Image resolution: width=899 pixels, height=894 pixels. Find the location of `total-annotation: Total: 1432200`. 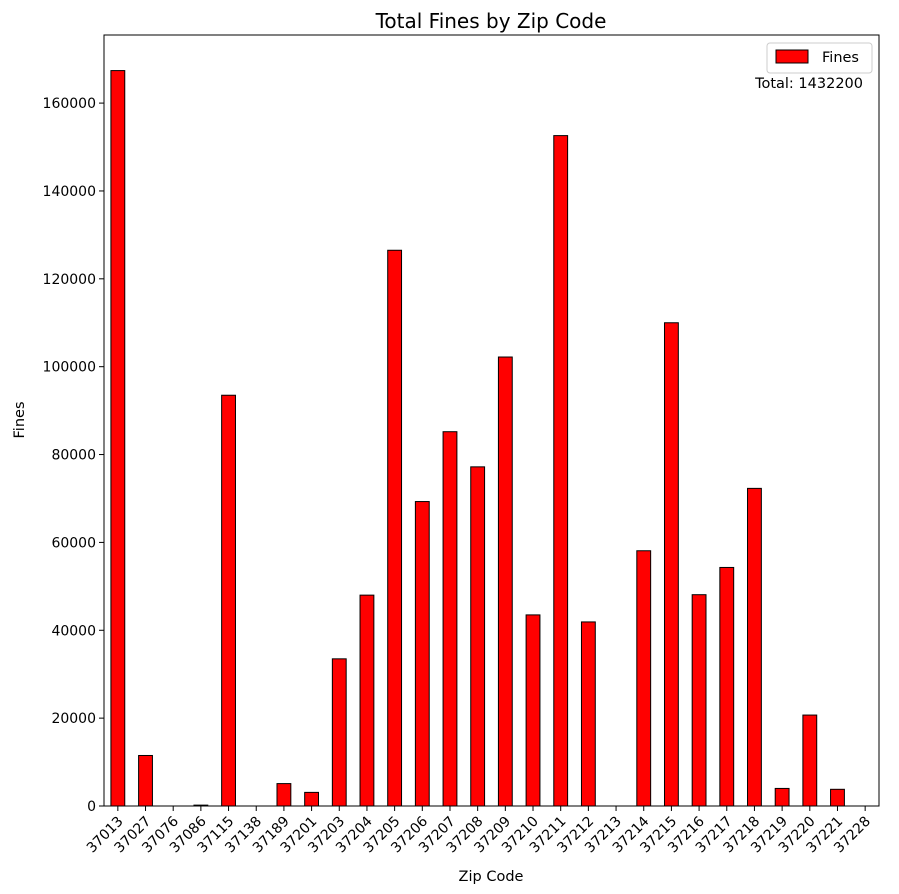

total-annotation: Total: 1432200 is located at coordinates (808, 84).